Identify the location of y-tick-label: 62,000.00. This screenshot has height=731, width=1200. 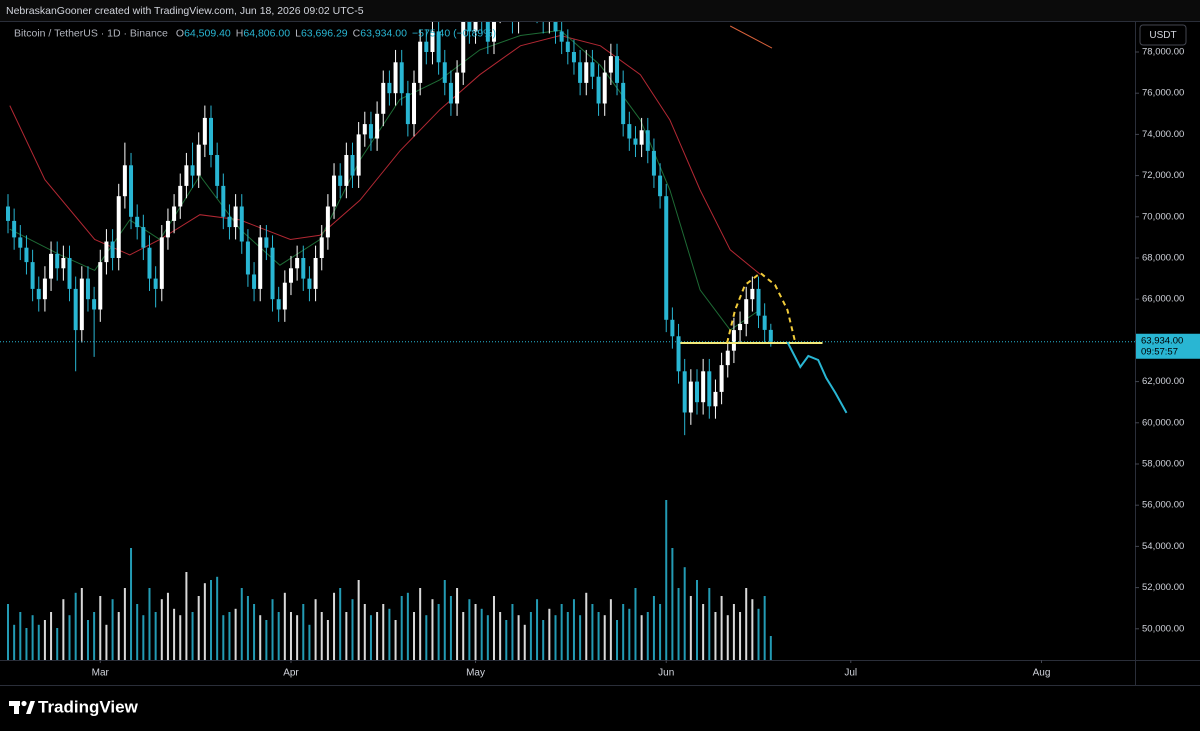
(1163, 381).